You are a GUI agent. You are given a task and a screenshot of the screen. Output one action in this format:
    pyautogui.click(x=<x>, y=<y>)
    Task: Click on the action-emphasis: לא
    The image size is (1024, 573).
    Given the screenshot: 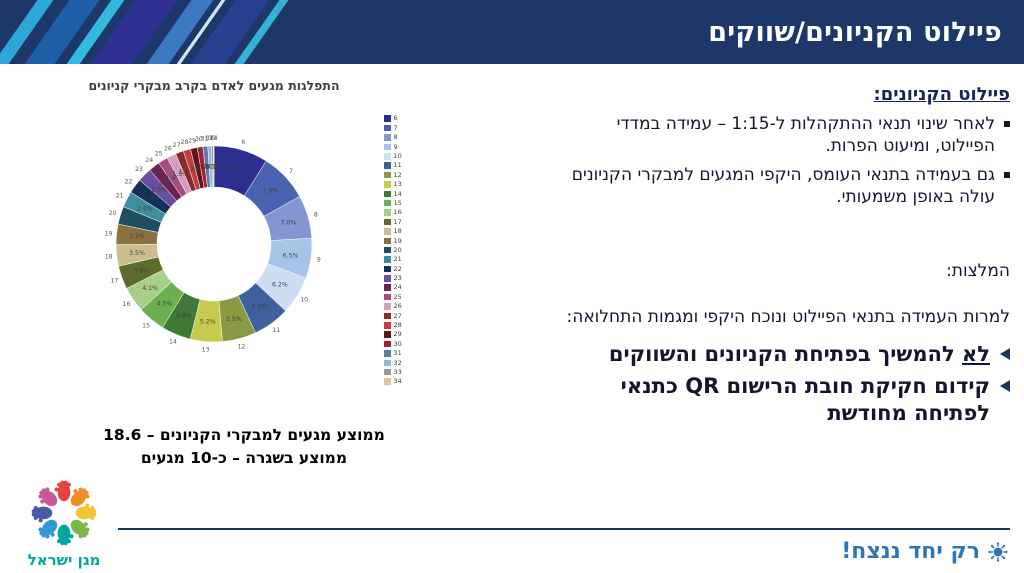 What is the action you would take?
    pyautogui.click(x=976, y=353)
    